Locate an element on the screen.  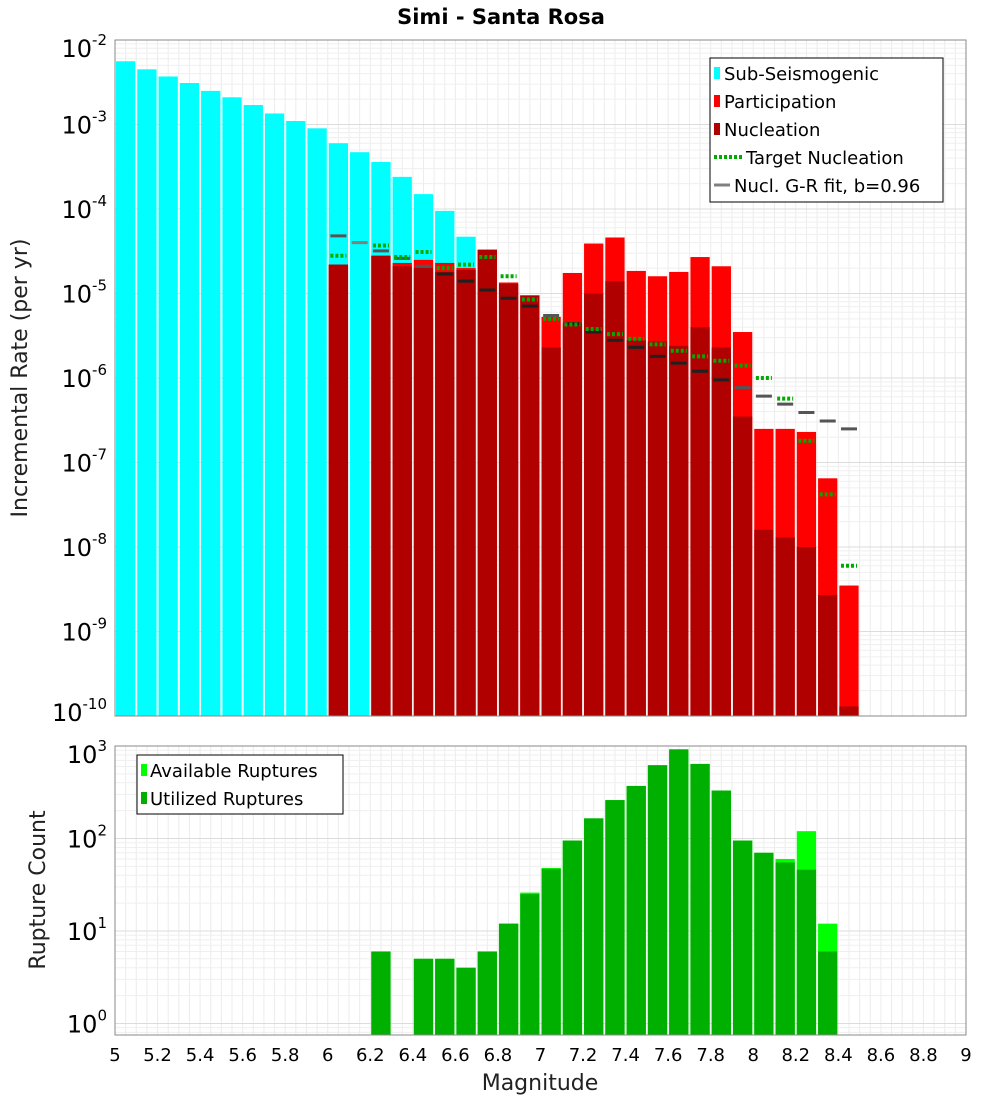
y-tick-label: 10² is located at coordinates (87, 837).